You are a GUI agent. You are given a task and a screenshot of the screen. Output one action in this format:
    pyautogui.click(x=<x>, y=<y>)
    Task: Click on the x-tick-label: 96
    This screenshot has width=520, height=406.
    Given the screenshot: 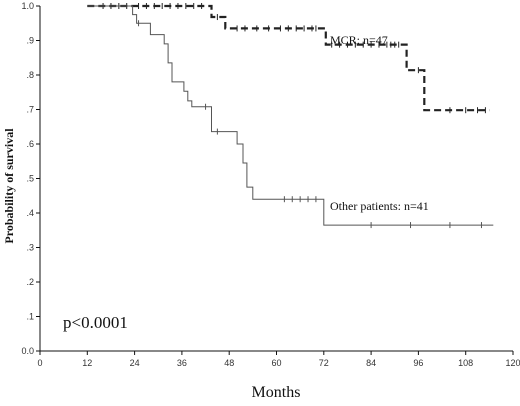 What is the action you would take?
    pyautogui.click(x=418, y=363)
    